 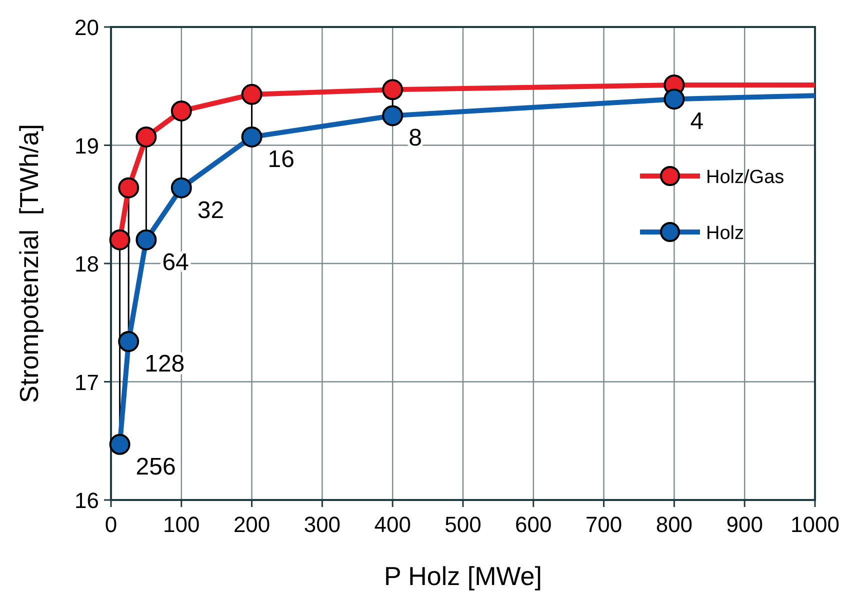 What do you see at coordinates (156, 466) in the screenshot?
I see `annotation: 256` at bounding box center [156, 466].